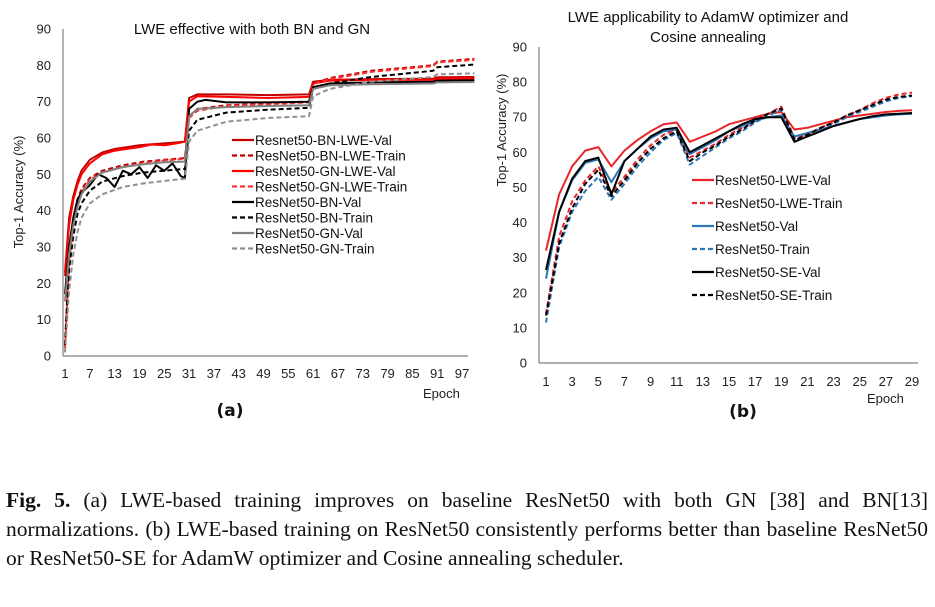 Image resolution: width=935 pixels, height=607 pixels. I want to click on x-tick-label: 3, so click(572, 381).